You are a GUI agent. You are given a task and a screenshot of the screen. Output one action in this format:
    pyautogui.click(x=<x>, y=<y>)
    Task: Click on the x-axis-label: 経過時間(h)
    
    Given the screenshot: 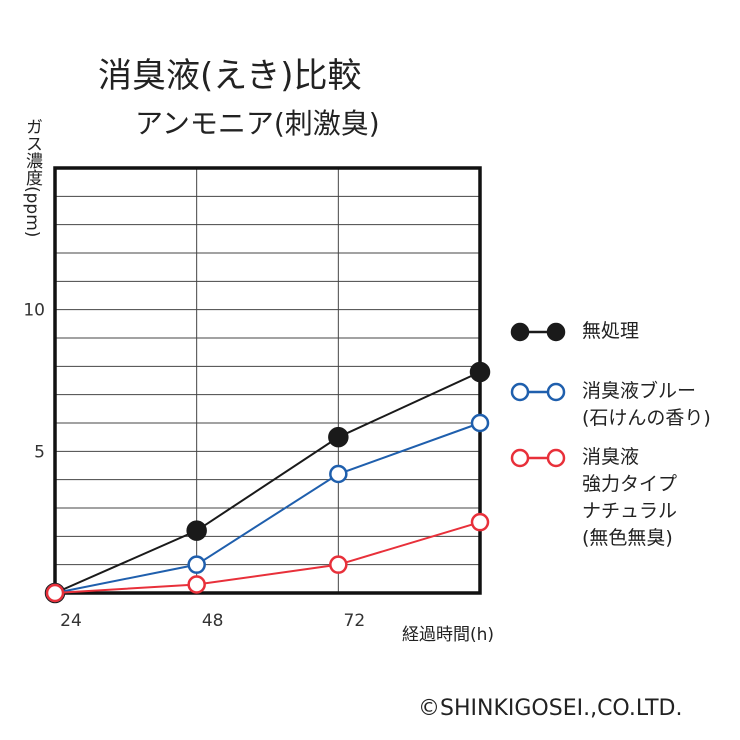 What is the action you would take?
    pyautogui.click(x=448, y=635)
    